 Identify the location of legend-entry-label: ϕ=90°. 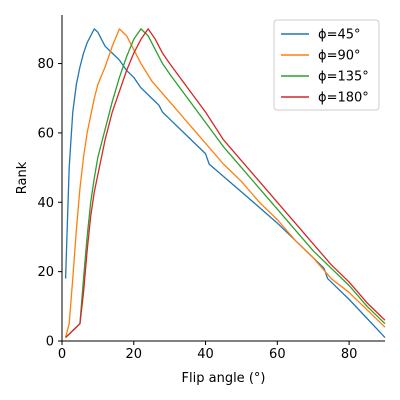
(339, 56).